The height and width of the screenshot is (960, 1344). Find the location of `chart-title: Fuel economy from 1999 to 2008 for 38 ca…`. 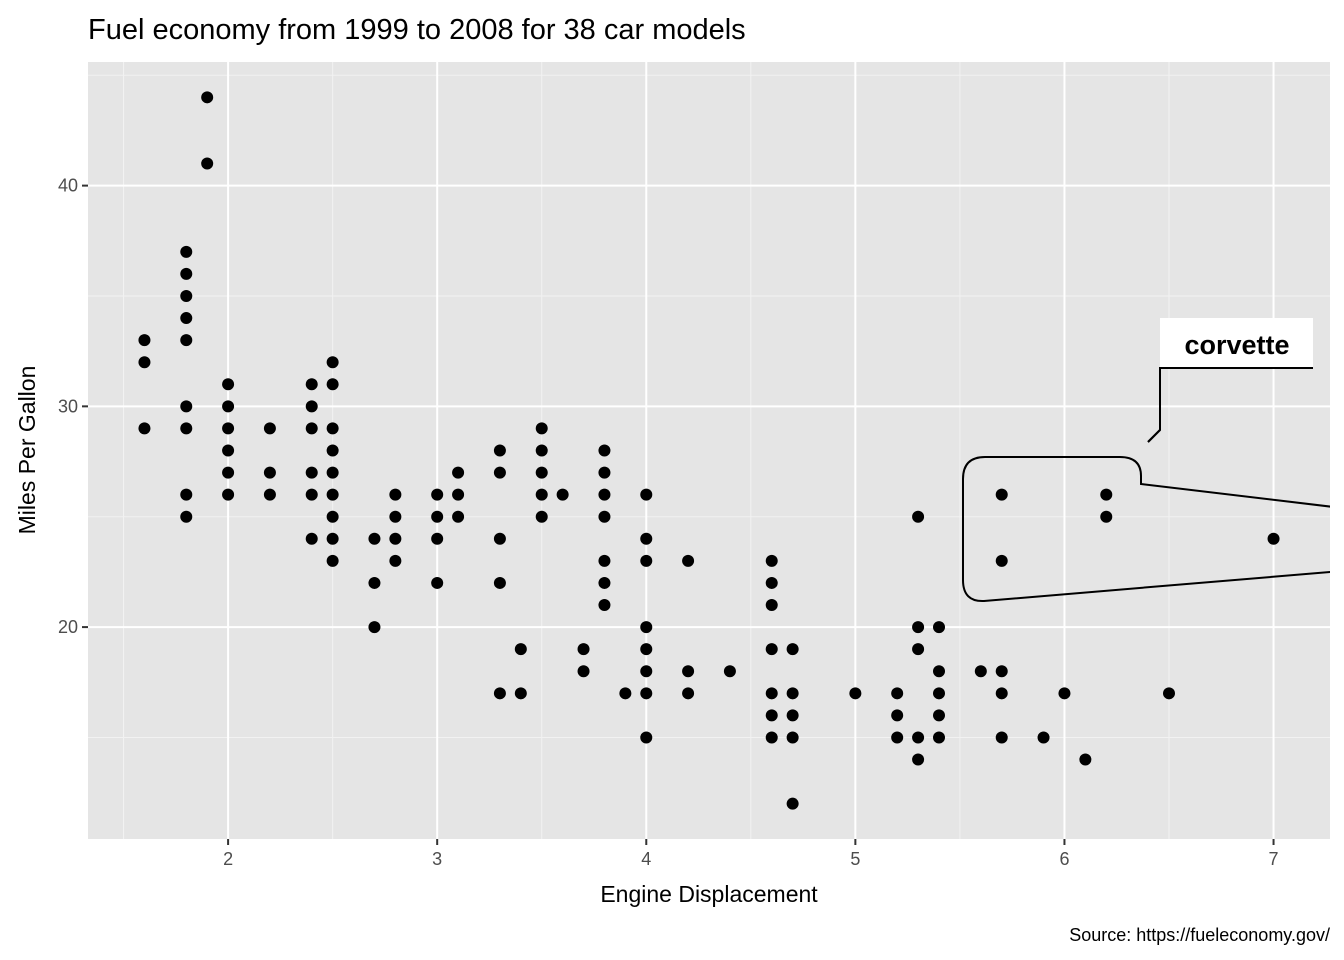

chart-title: Fuel economy from 1999 to 2008 for 38 ca… is located at coordinates (417, 30).